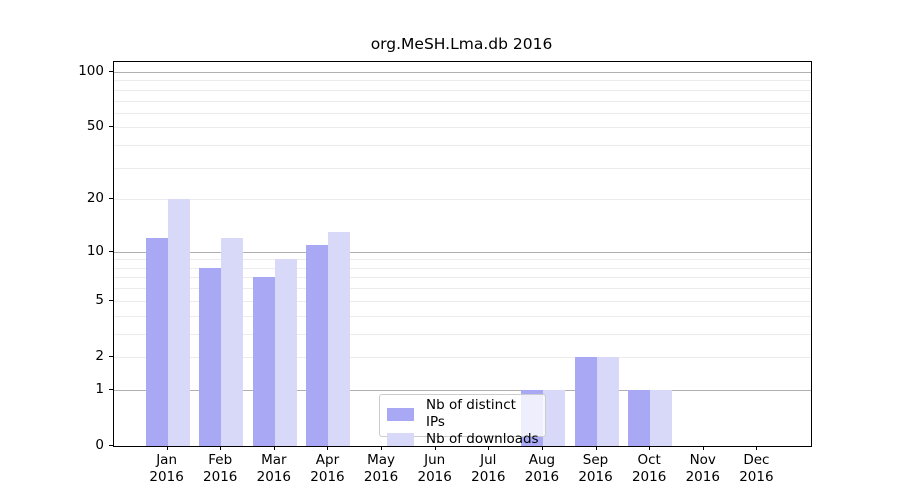 Image resolution: width=900 pixels, height=500 pixels. What do you see at coordinates (482, 439) in the screenshot?
I see `legend-label: Nb of downloads` at bounding box center [482, 439].